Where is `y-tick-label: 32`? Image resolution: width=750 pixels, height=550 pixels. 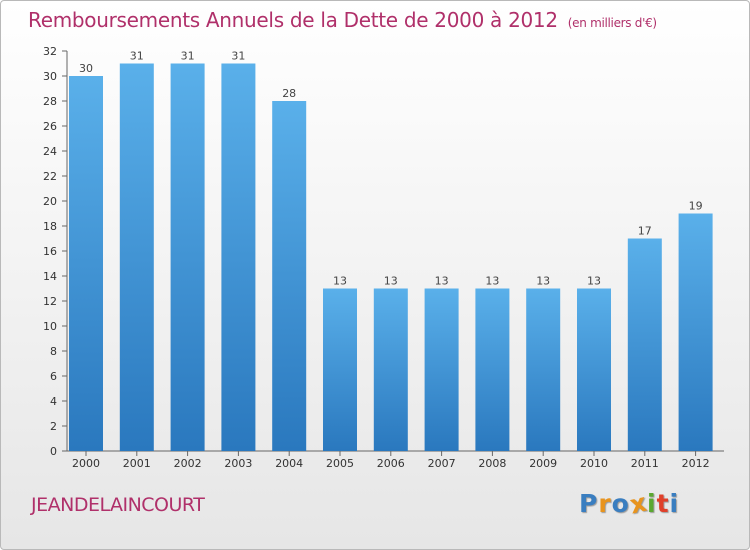
y-tick-label: 32 is located at coordinates (50, 51).